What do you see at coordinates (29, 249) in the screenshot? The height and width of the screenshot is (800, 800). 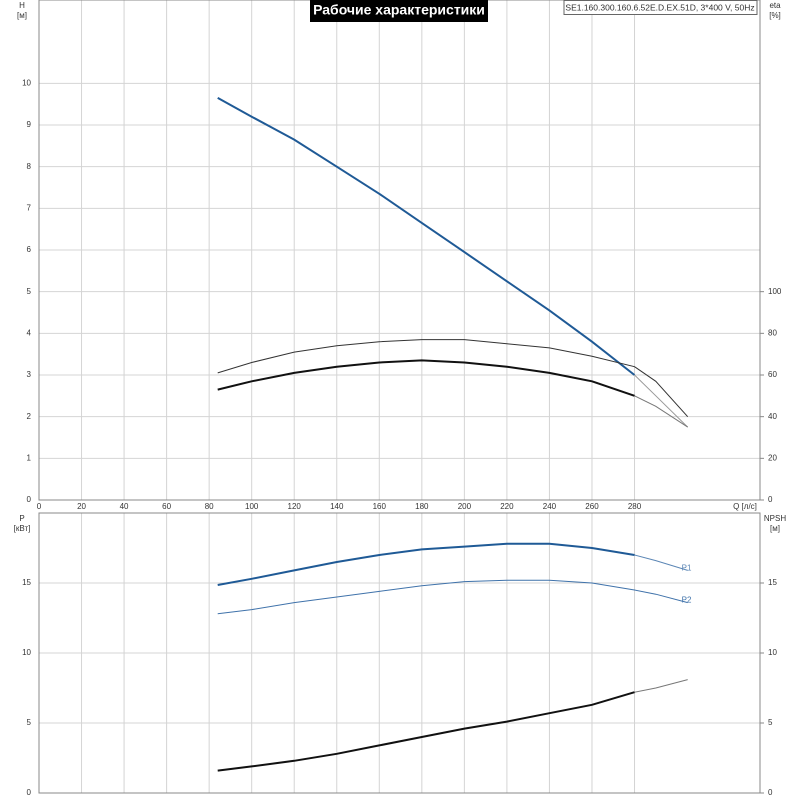 I see `y-tick-label: 6` at bounding box center [29, 249].